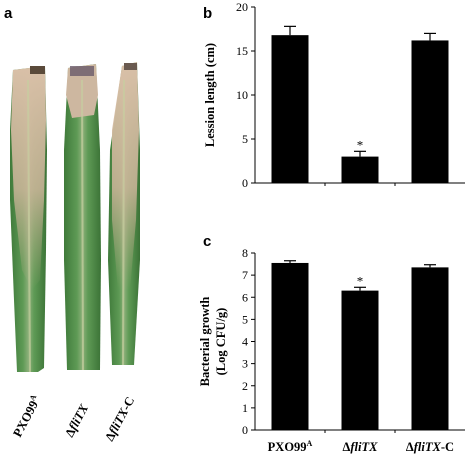 Image resolution: width=472 pixels, height=457 pixels. I want to click on y-tick-label: 20, so click(242, 7).